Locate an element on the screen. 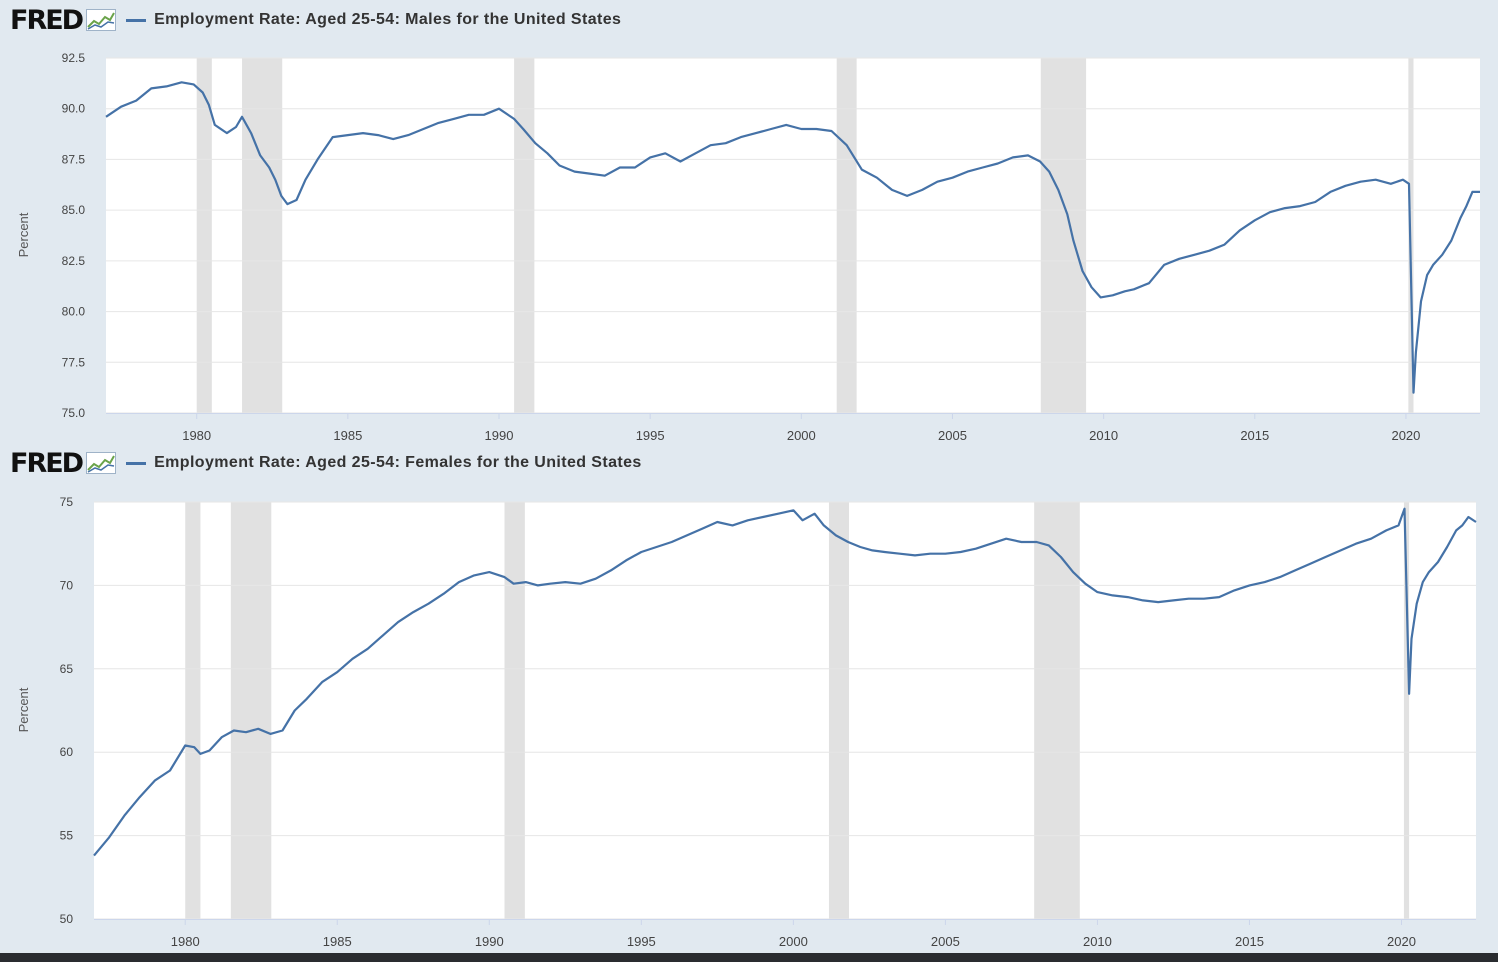 The width and height of the screenshot is (1498, 962). y-tick-label: 65 is located at coordinates (67, 669).